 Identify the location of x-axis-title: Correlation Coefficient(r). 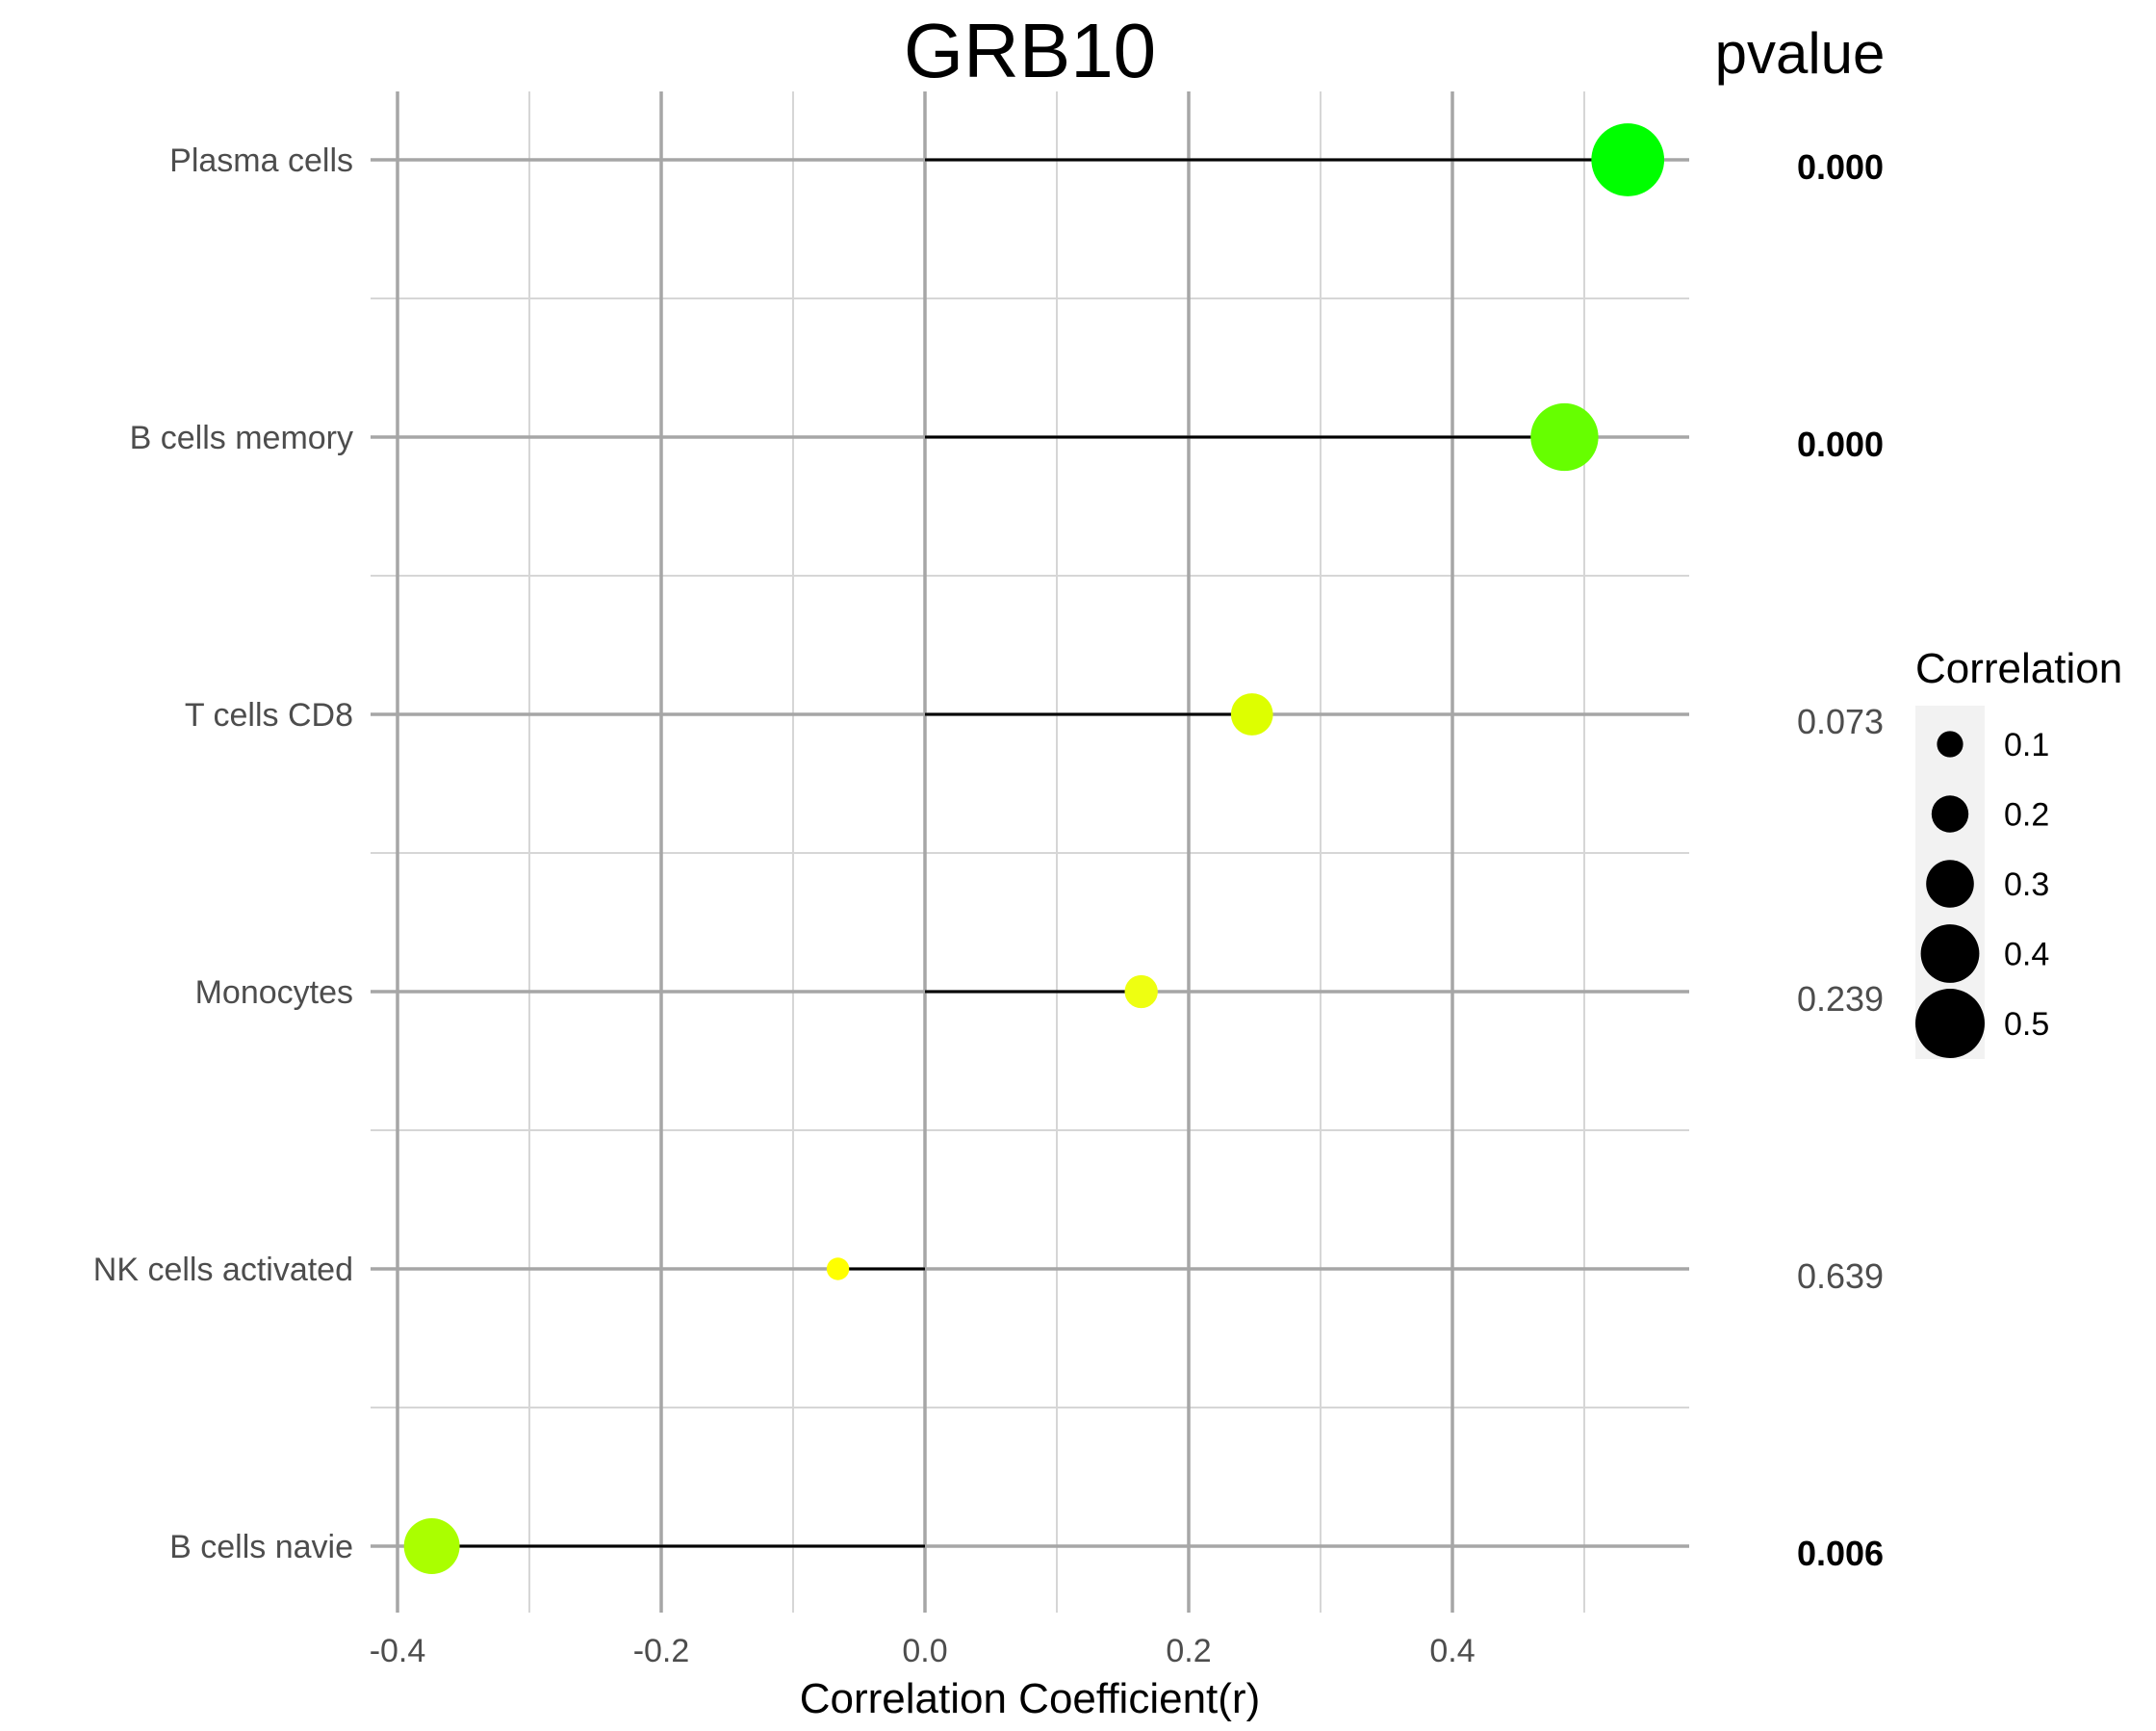
(1030, 1698).